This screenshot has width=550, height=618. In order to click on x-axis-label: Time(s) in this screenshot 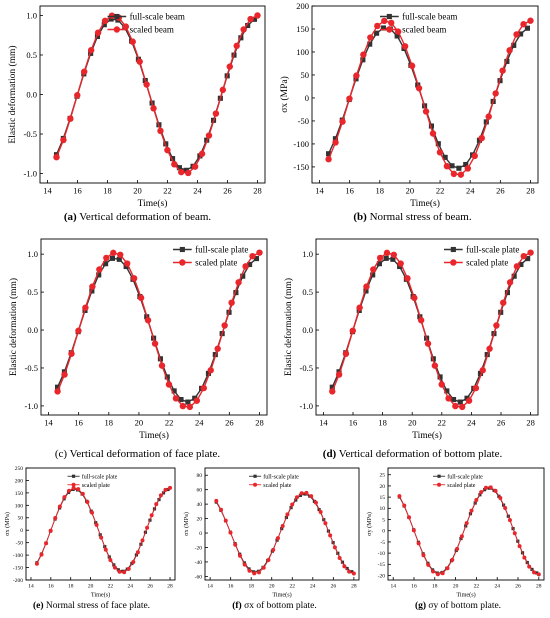, I will do `click(100, 595)`.